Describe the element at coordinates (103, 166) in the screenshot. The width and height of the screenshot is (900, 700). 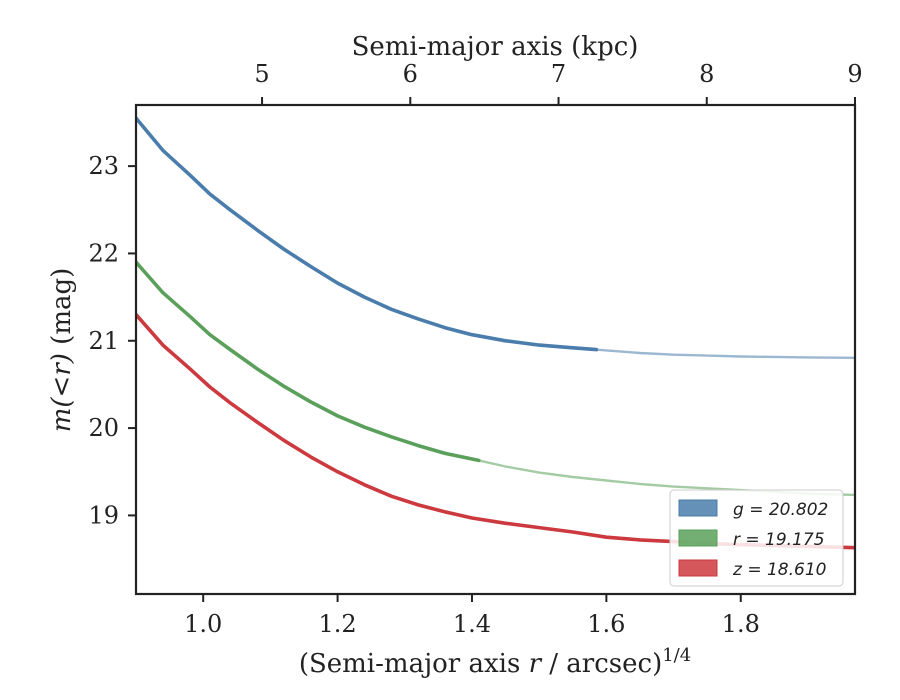
I see `y-tick-label: 23` at that location.